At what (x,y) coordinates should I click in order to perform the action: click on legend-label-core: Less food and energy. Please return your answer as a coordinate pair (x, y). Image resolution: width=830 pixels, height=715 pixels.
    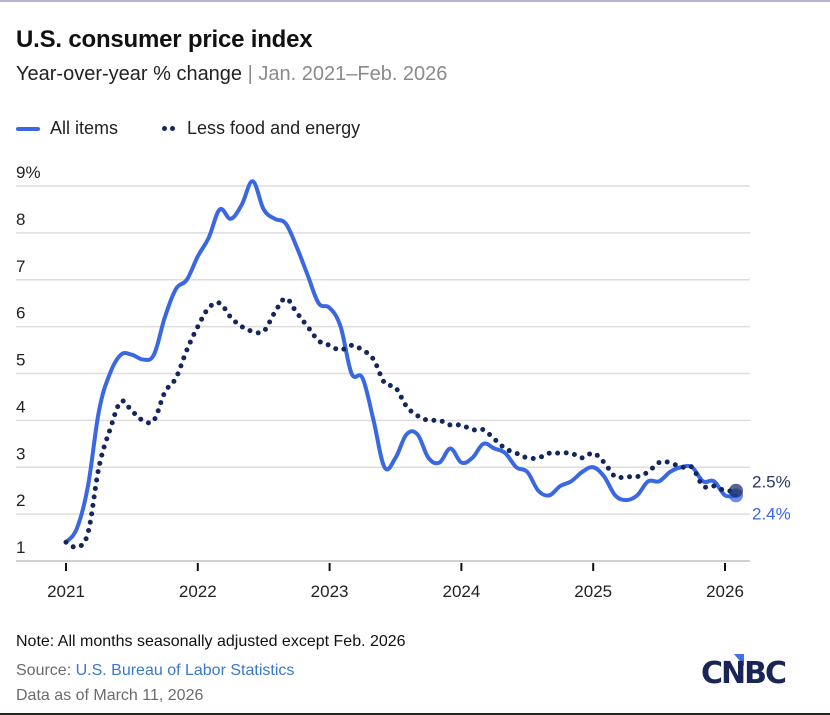
    Looking at the image, I should click on (274, 128).